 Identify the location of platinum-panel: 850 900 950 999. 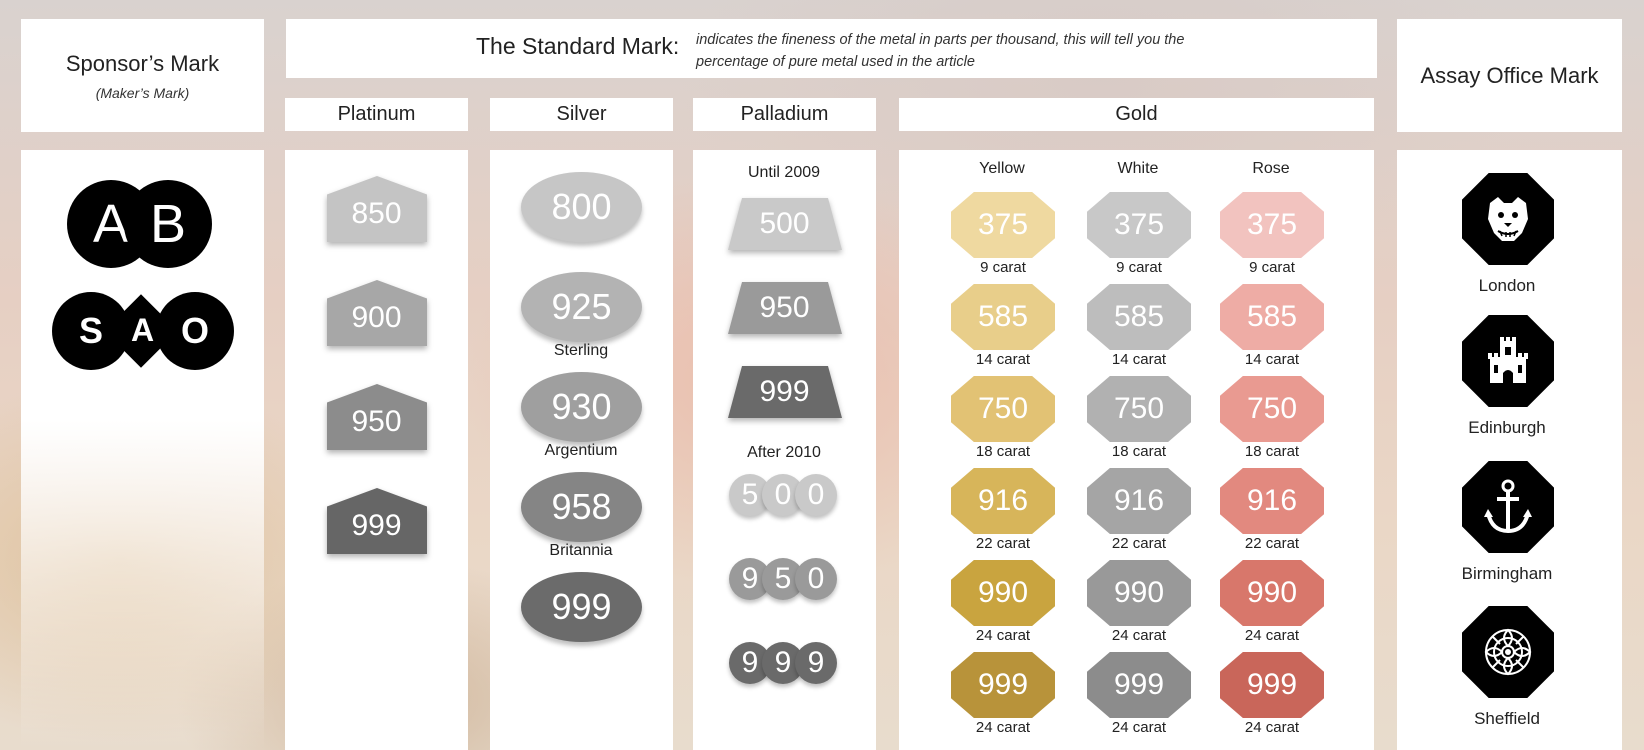
(376, 450).